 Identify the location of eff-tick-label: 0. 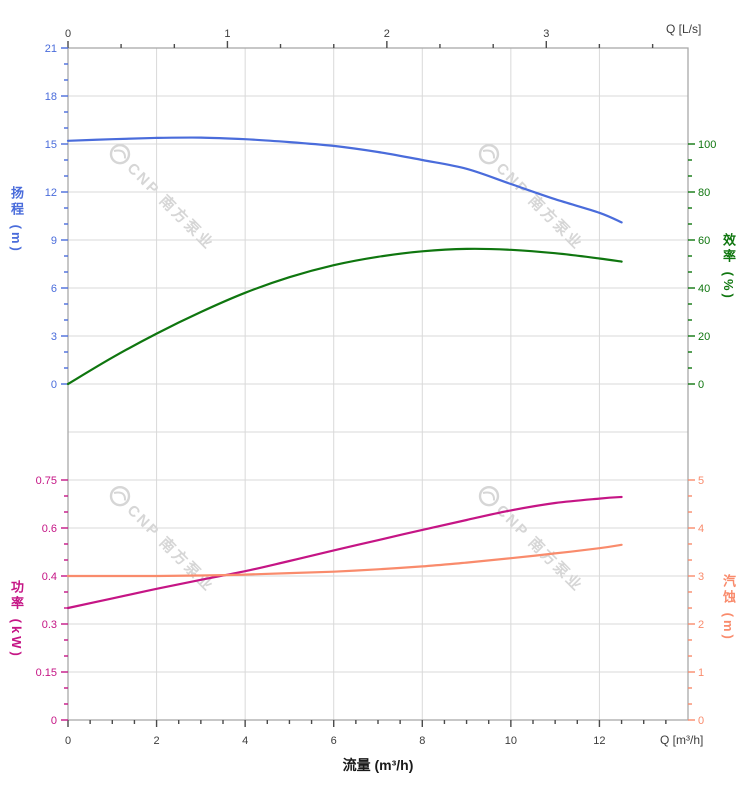
(701, 385).